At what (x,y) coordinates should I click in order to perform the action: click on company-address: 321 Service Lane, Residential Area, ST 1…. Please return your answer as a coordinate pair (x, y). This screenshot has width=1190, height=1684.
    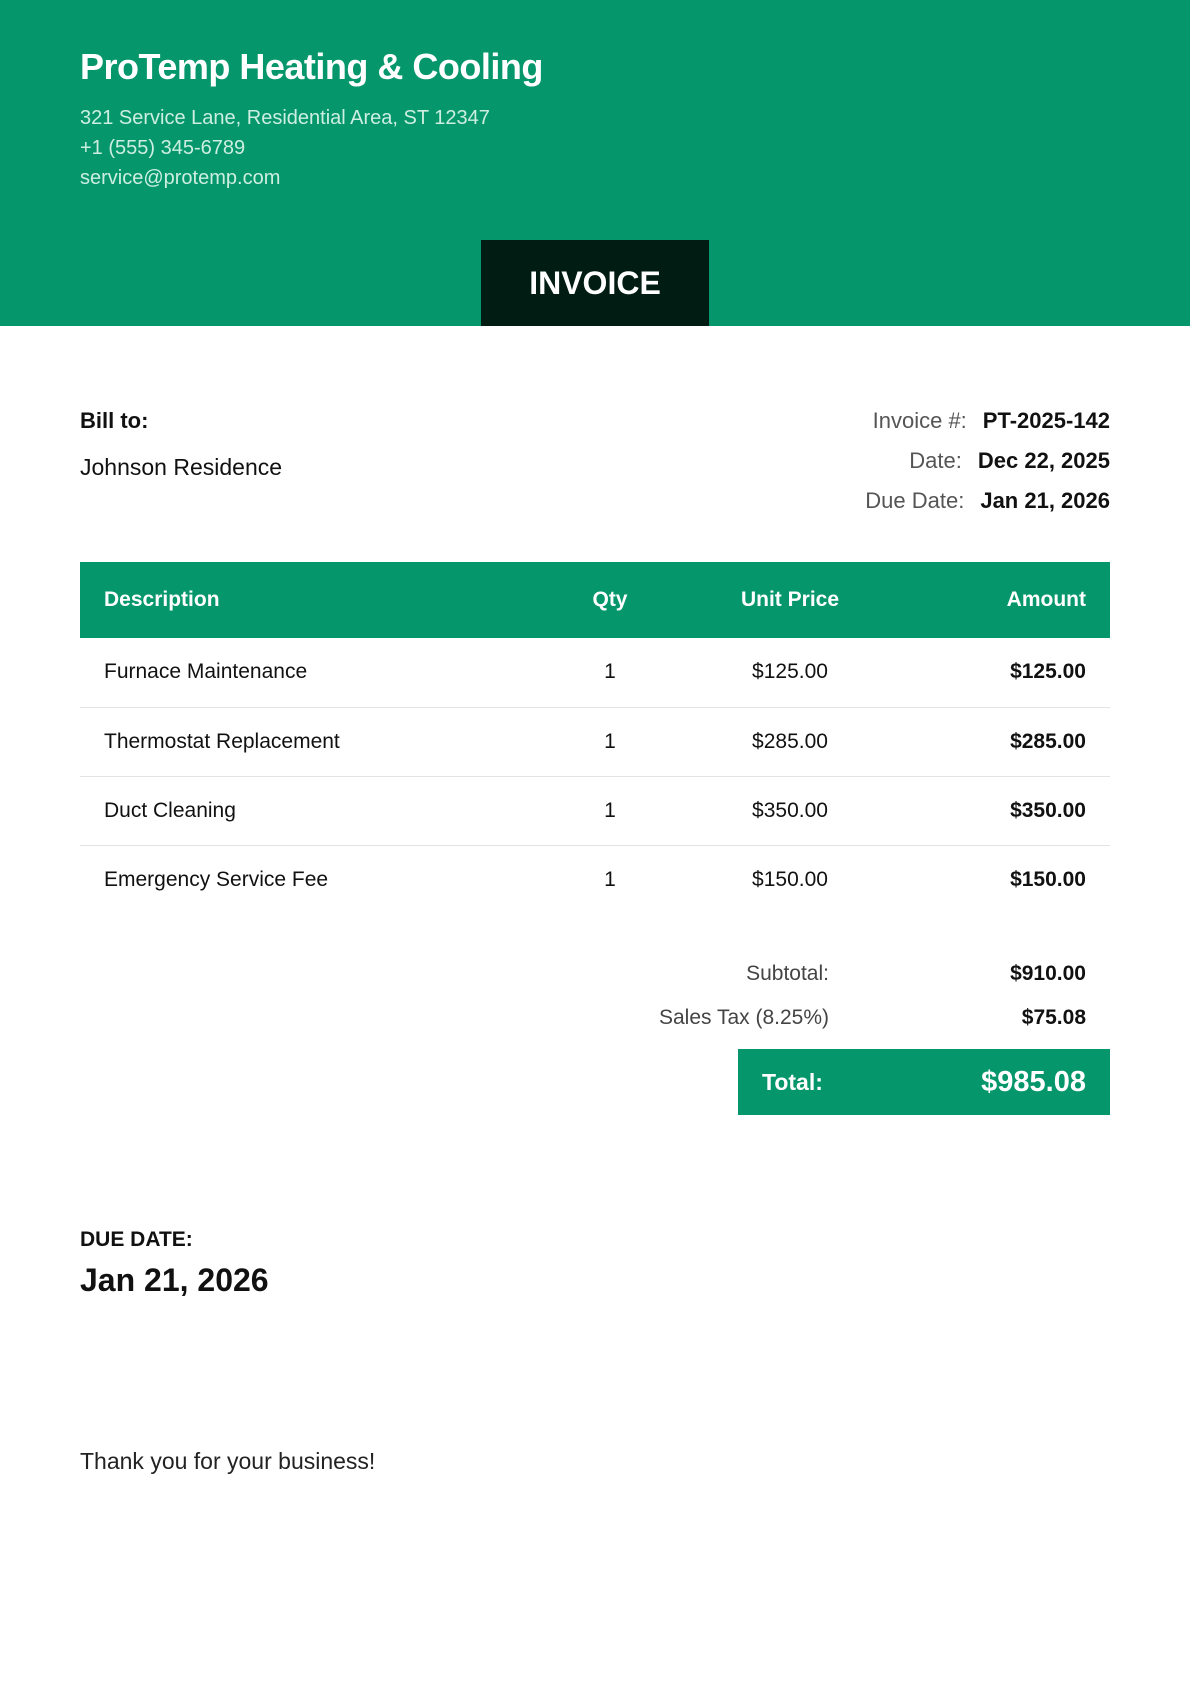
    Looking at the image, I should click on (285, 118).